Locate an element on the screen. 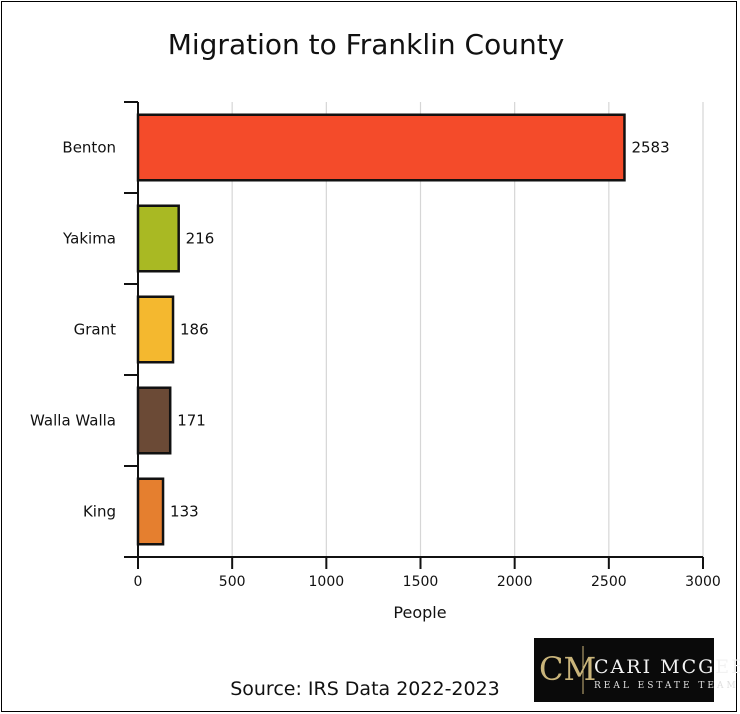 The image size is (740, 714). logo: CM CARI MCGEE REAL ESTATE TEAM is located at coordinates (637, 670).